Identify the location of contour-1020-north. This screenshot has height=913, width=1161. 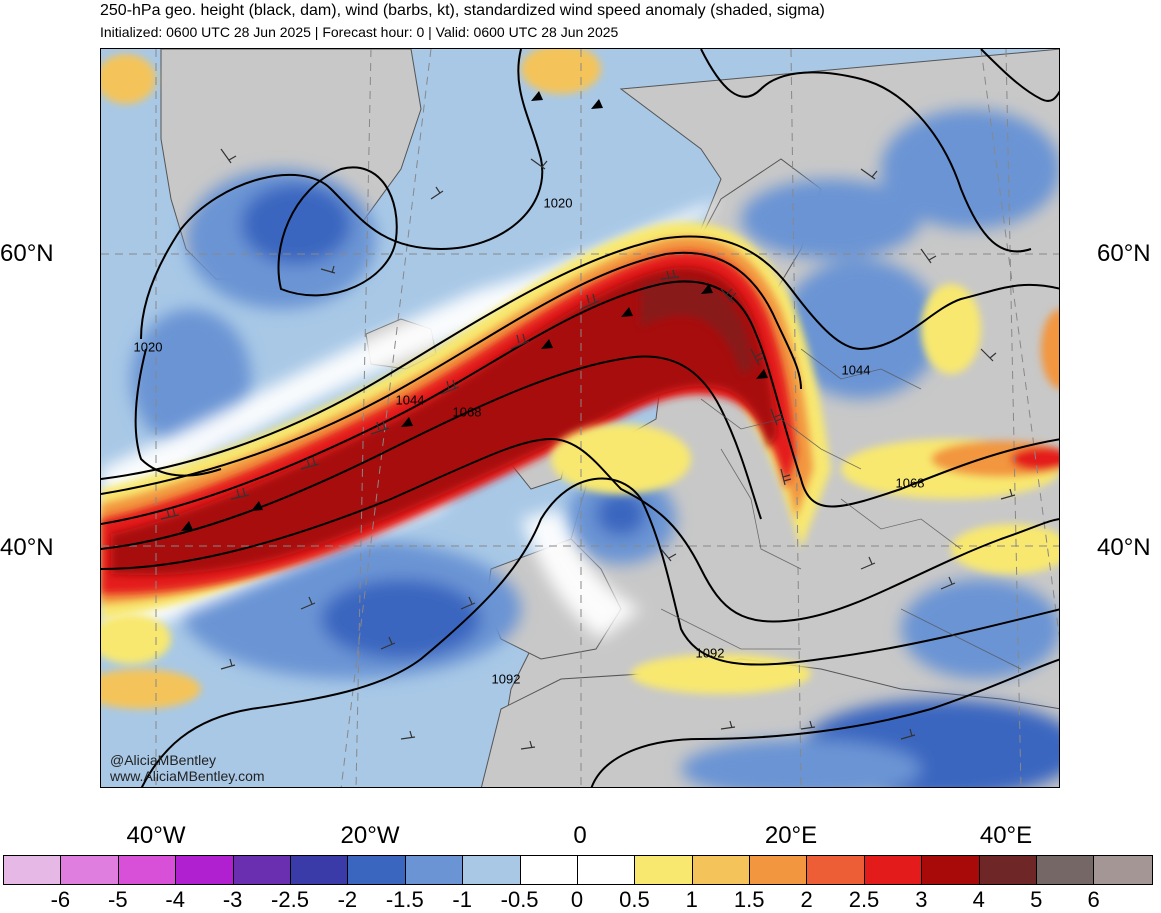
(342, 194).